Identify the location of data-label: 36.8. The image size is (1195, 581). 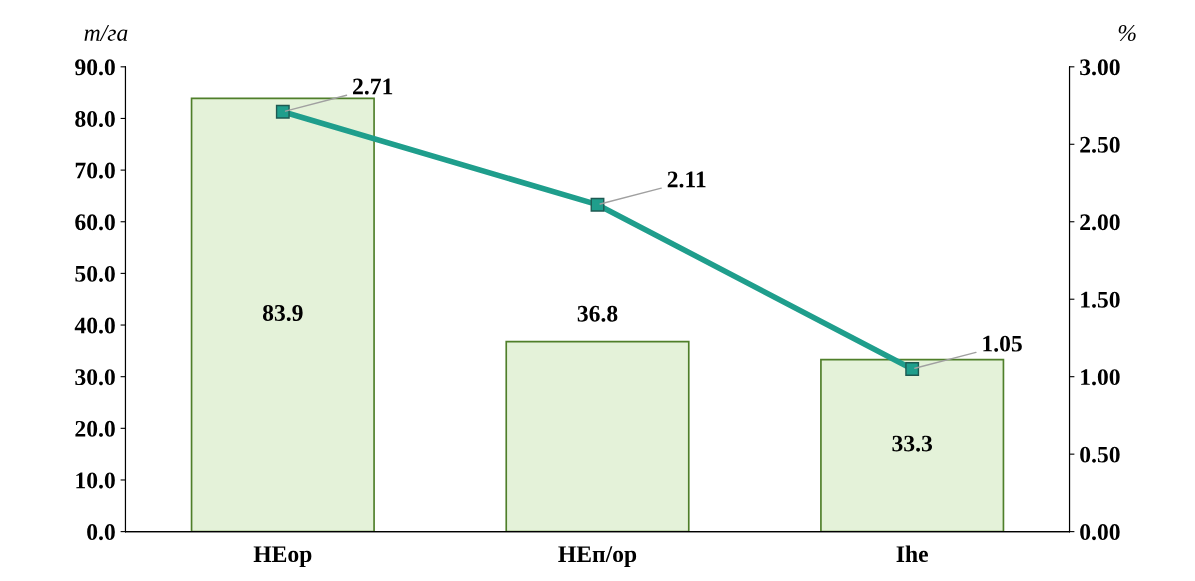
(597, 313).